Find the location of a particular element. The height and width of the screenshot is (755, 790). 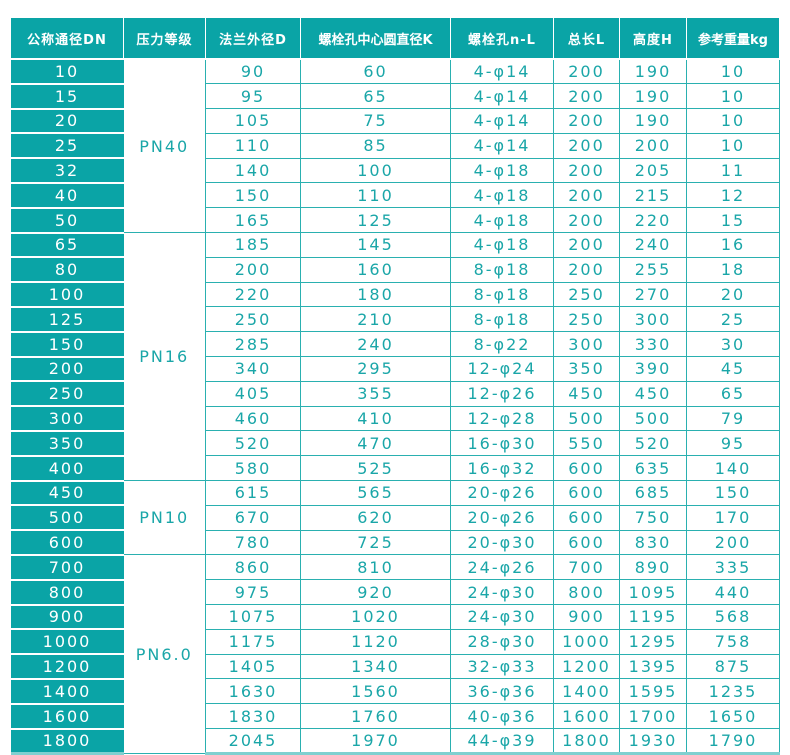

cell-height: 1930 is located at coordinates (653, 741).